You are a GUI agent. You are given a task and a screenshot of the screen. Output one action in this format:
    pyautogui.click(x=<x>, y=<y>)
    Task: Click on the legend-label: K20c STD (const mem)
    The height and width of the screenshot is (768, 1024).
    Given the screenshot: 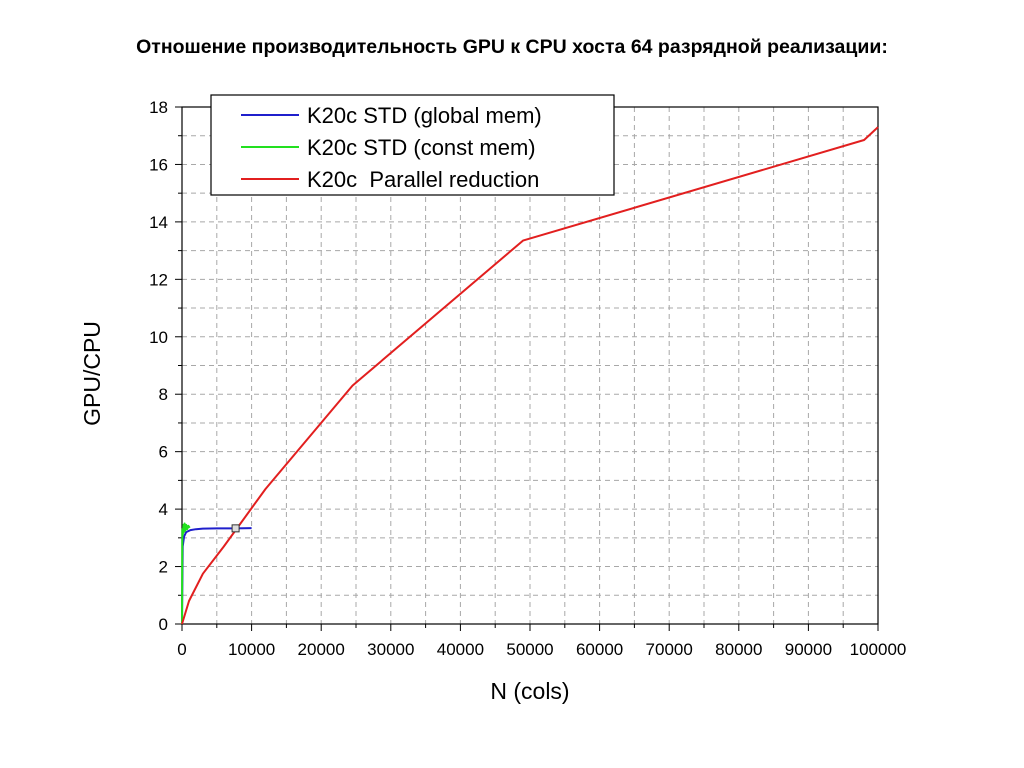 What is the action you would take?
    pyautogui.click(x=421, y=147)
    